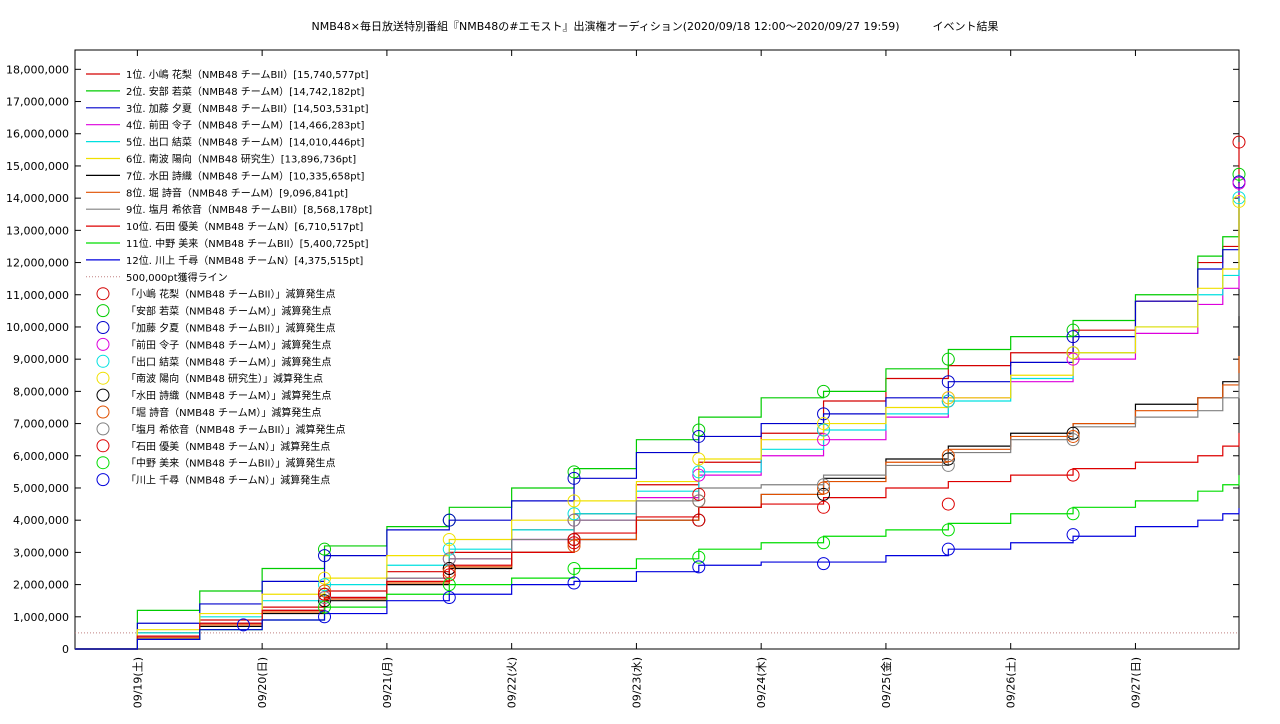  Describe the element at coordinates (228, 446) in the screenshot. I see `legend-entry: 「石田 優美（NMB48 チームN）」減算発生点` at that location.